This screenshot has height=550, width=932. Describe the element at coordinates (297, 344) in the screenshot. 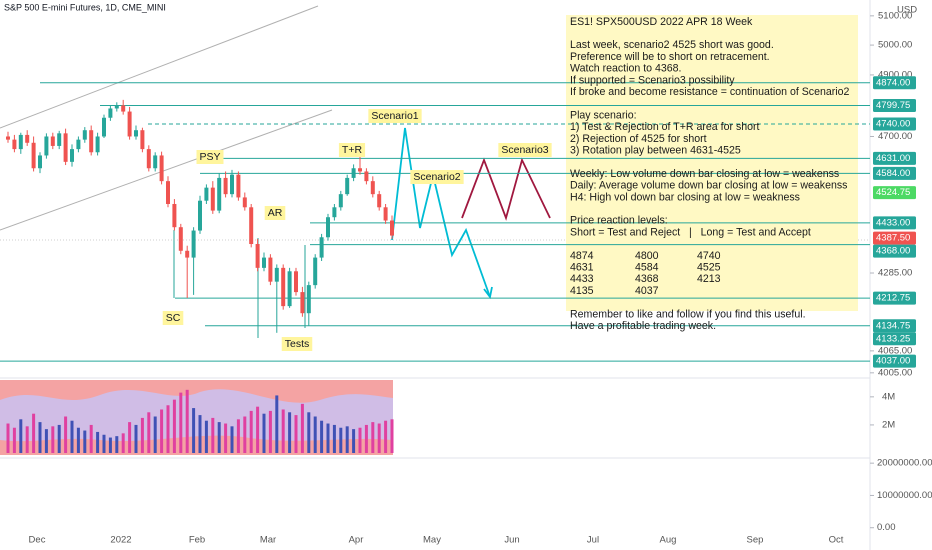

I see `annotation: Tests` at that location.